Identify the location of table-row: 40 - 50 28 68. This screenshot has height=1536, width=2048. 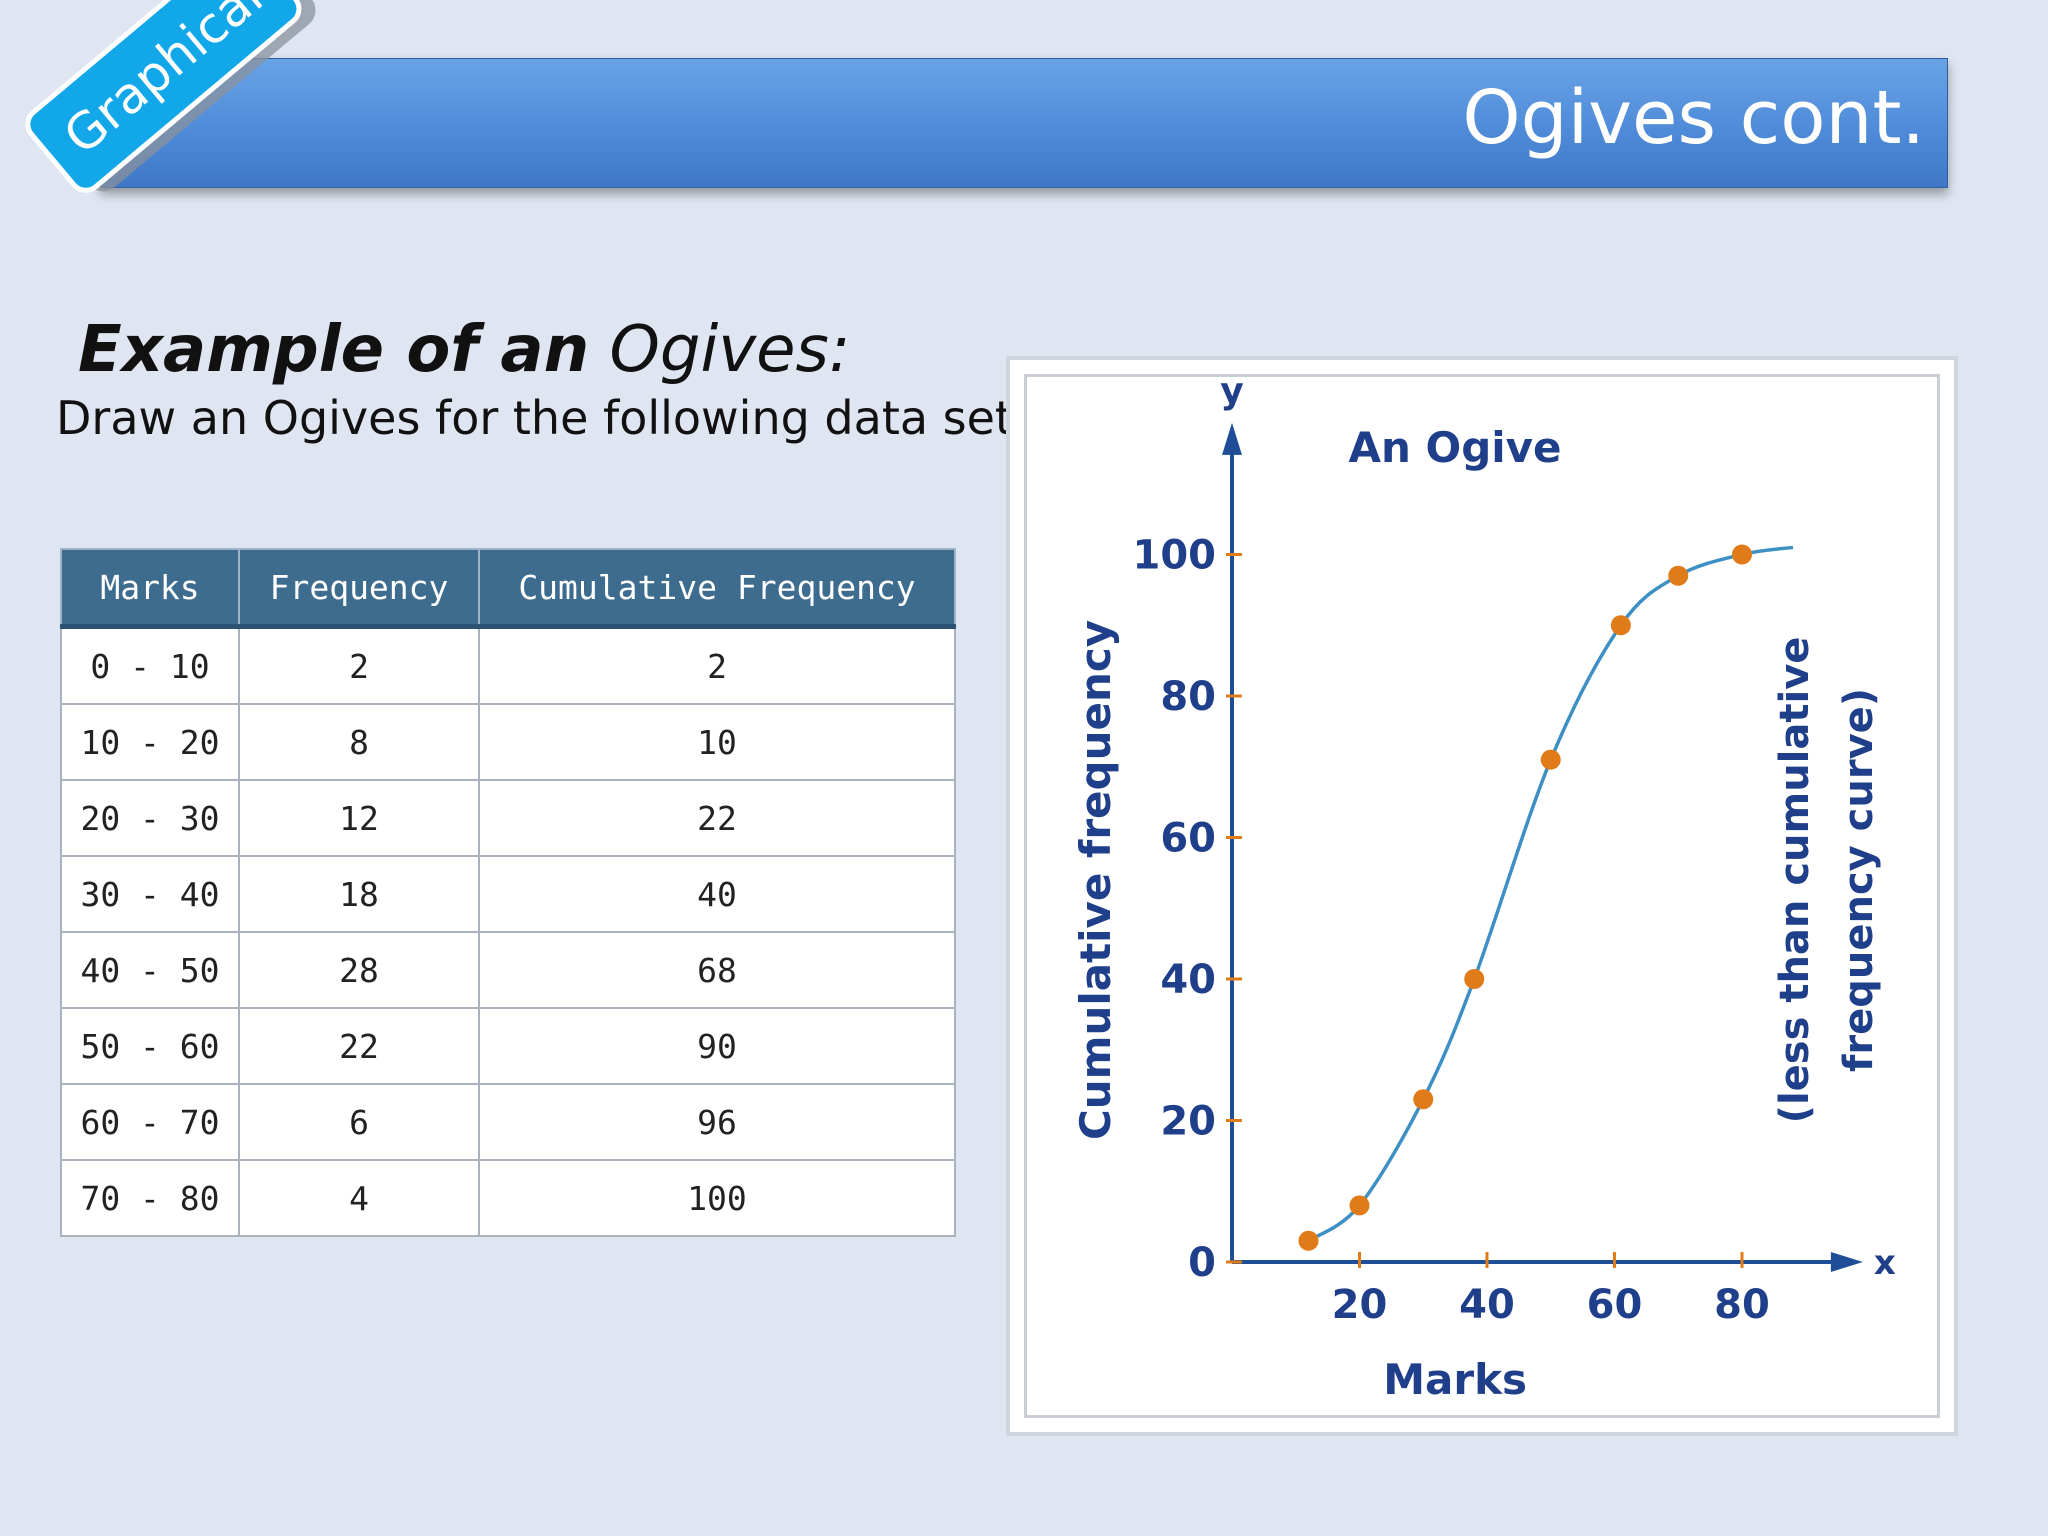
(508, 970).